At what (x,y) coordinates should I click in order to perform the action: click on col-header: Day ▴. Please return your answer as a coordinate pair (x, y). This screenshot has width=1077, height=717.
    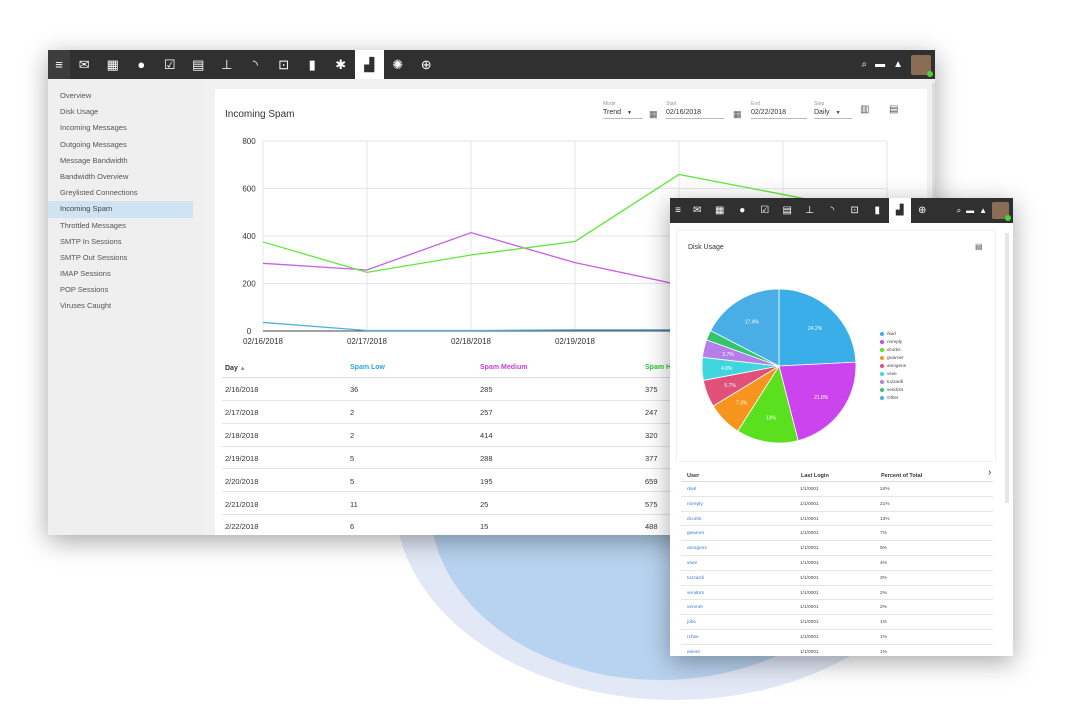
    Looking at the image, I should click on (235, 368).